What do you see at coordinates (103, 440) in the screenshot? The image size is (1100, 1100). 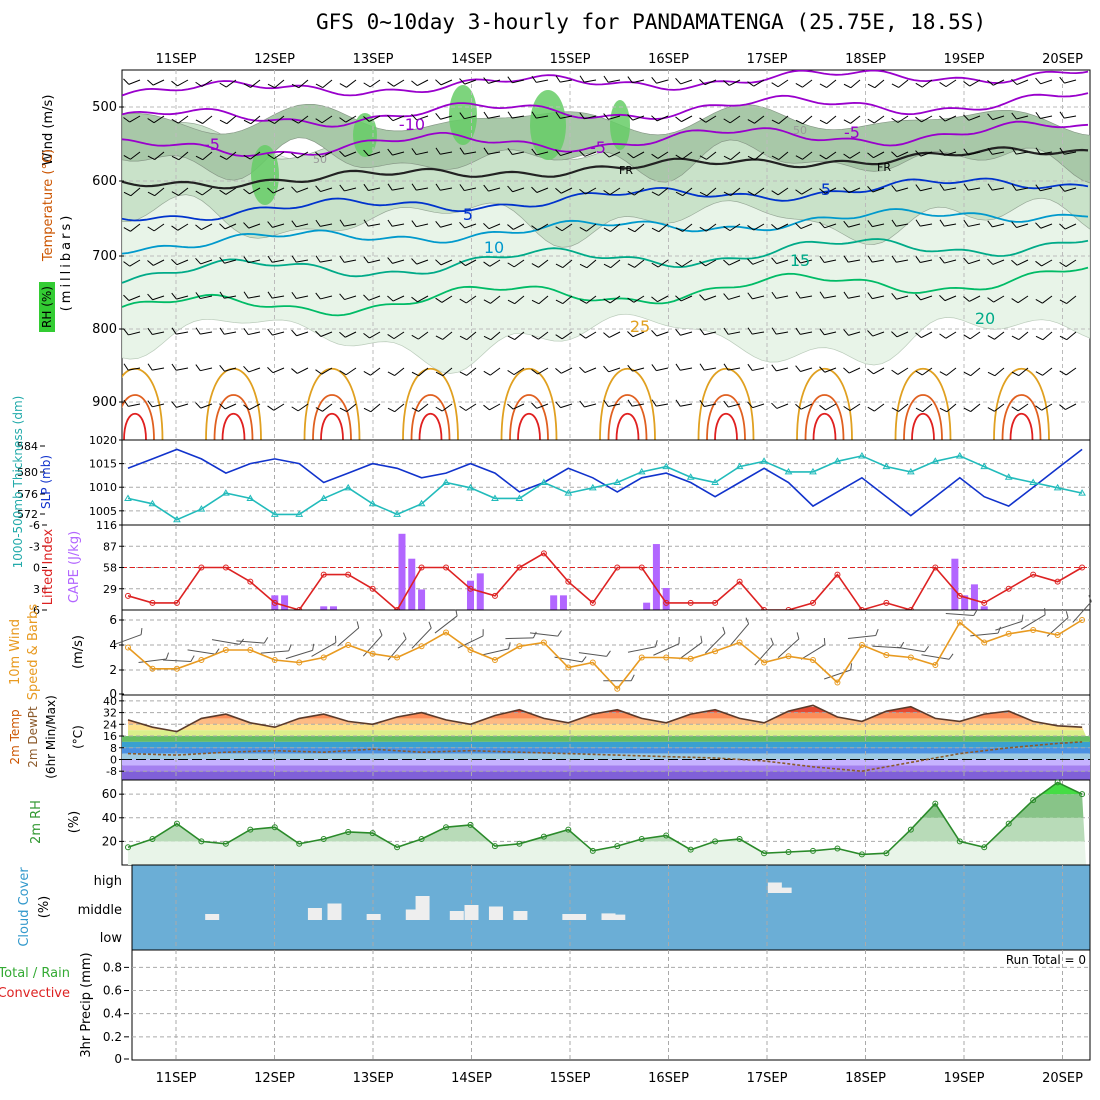 I see `slp-y-label: 1020` at bounding box center [103, 440].